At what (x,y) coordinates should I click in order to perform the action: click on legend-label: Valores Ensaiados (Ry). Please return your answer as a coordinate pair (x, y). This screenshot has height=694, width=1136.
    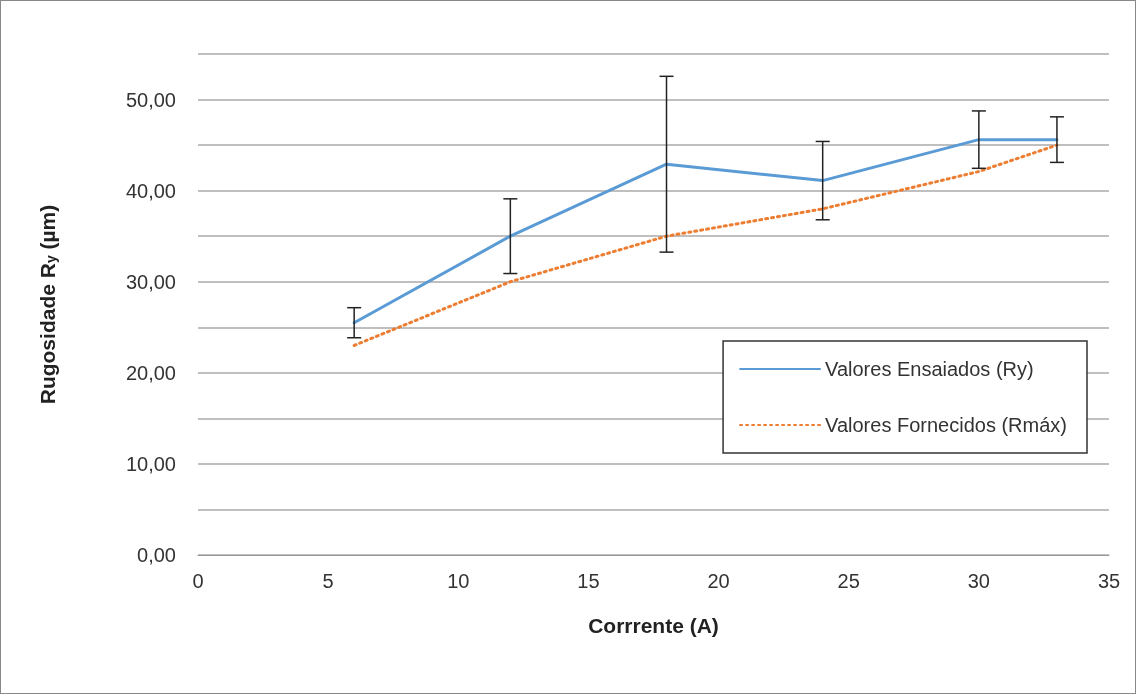
    Looking at the image, I should click on (929, 369).